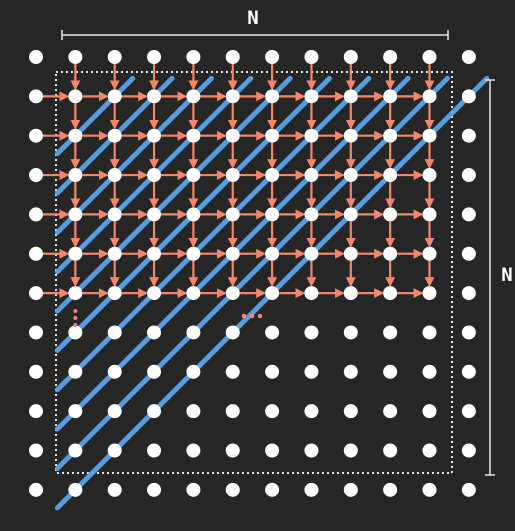 This screenshot has height=531, width=515. What do you see at coordinates (168, 318) in the screenshot?
I see `continuation-marks` at bounding box center [168, 318].